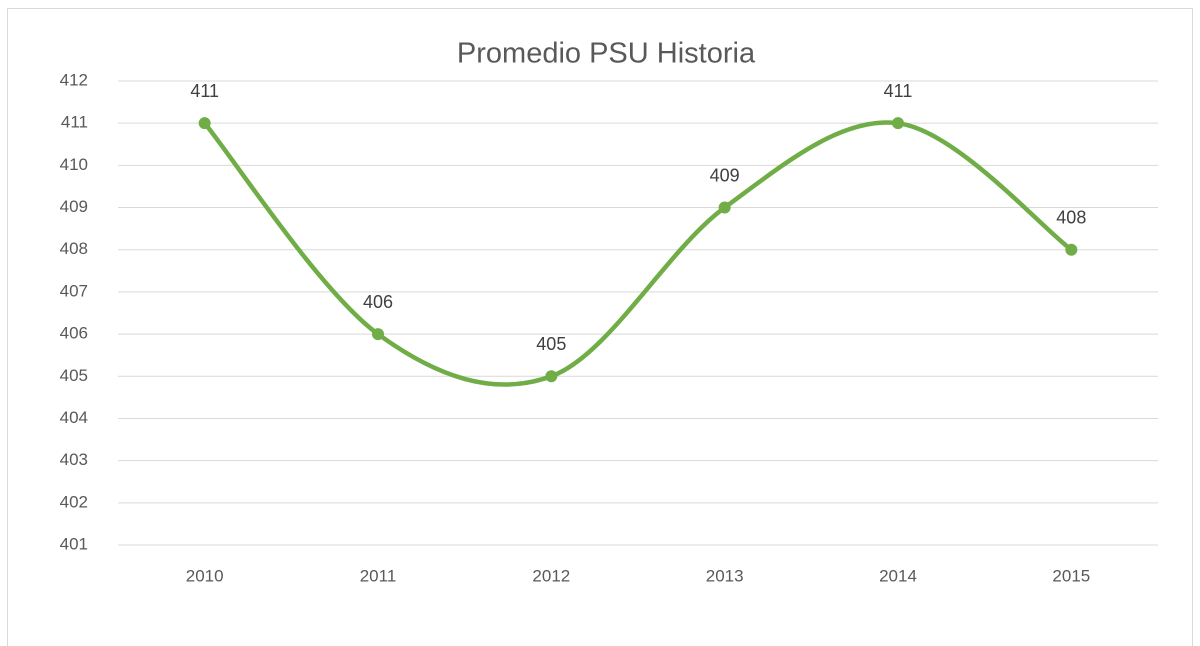 The image size is (1200, 646). What do you see at coordinates (725, 575) in the screenshot?
I see `x-tick-label: 2013` at bounding box center [725, 575].